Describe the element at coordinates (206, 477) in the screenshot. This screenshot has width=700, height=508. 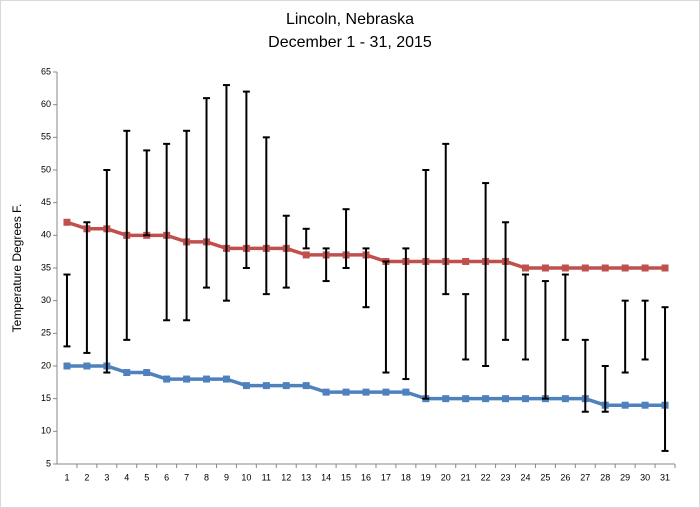
I see `x-tick-label: 8` at that location.